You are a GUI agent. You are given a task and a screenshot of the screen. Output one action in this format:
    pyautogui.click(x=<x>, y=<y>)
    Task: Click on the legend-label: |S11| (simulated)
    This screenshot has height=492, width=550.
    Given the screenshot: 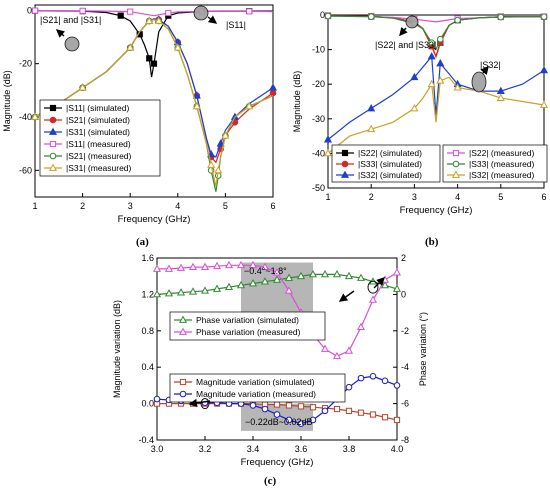 What is the action you would take?
    pyautogui.click(x=97, y=108)
    